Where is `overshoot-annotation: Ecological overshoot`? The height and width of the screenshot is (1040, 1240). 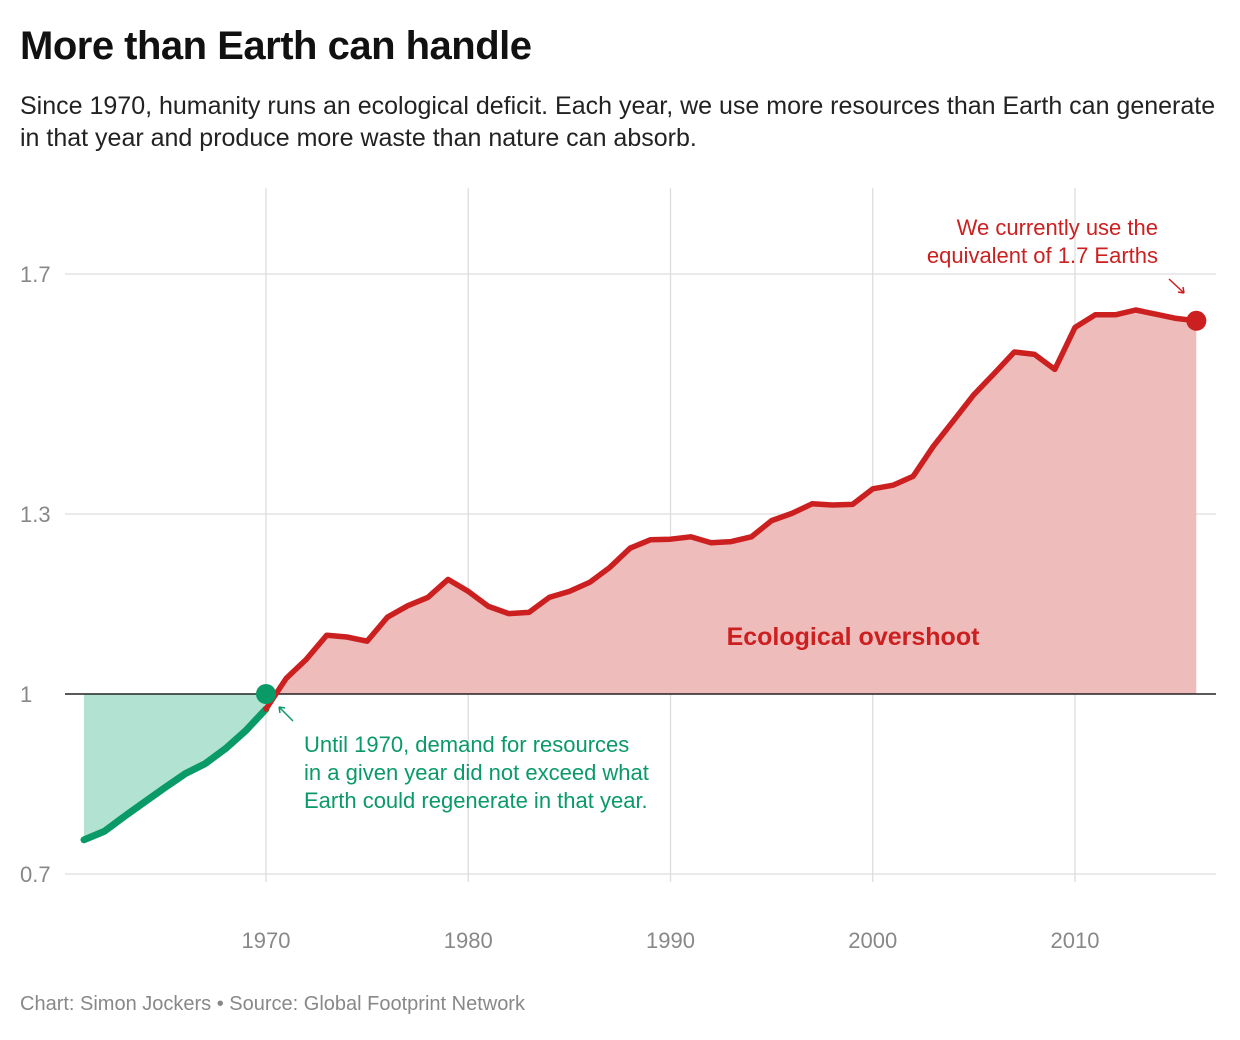
overshoot-annotation: Ecological overshoot is located at coordinates (854, 637).